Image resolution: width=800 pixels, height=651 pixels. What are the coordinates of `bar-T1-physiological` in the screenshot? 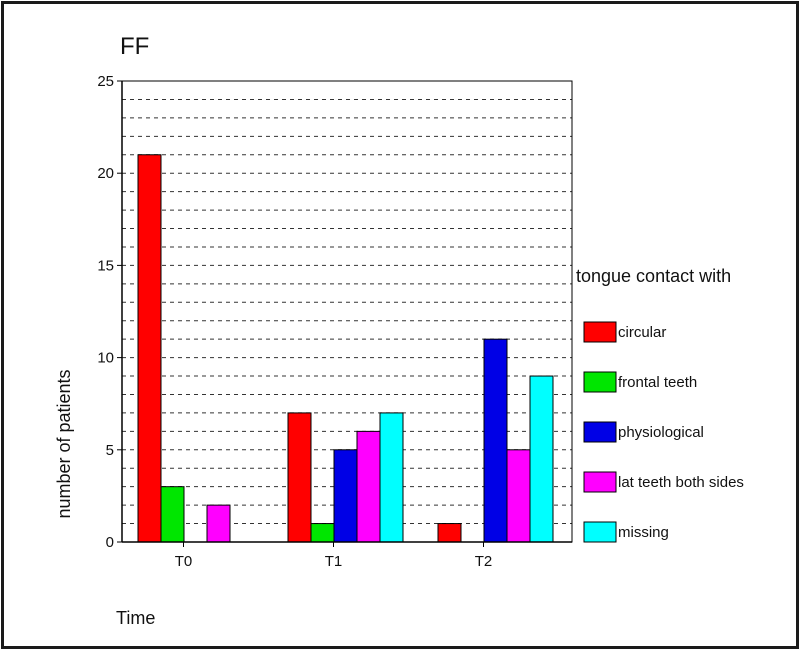 It's located at (345, 496).